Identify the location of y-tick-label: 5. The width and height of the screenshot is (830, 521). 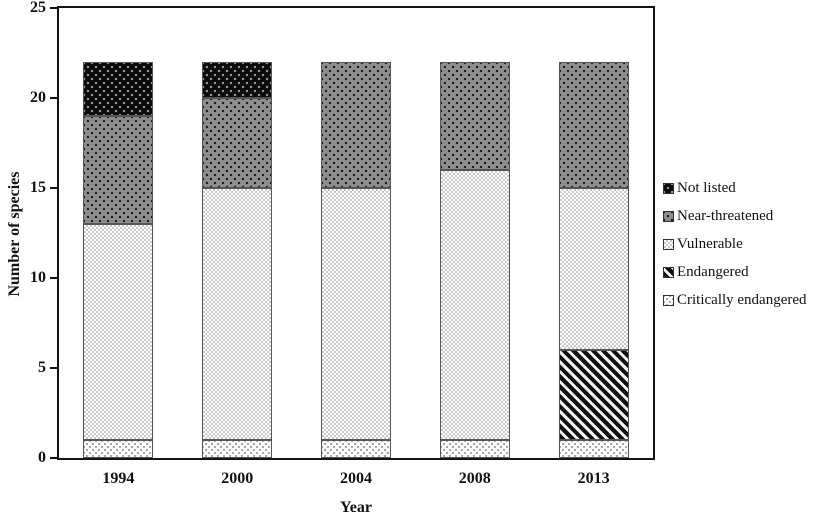
(42, 367).